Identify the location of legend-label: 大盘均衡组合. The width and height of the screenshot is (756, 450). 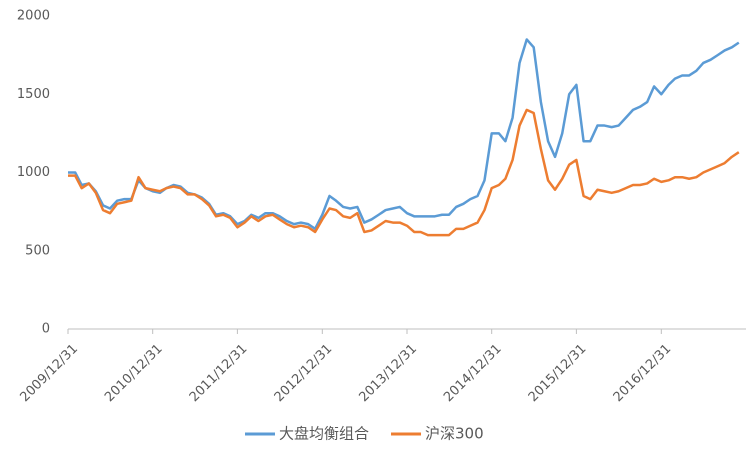
(324, 434).